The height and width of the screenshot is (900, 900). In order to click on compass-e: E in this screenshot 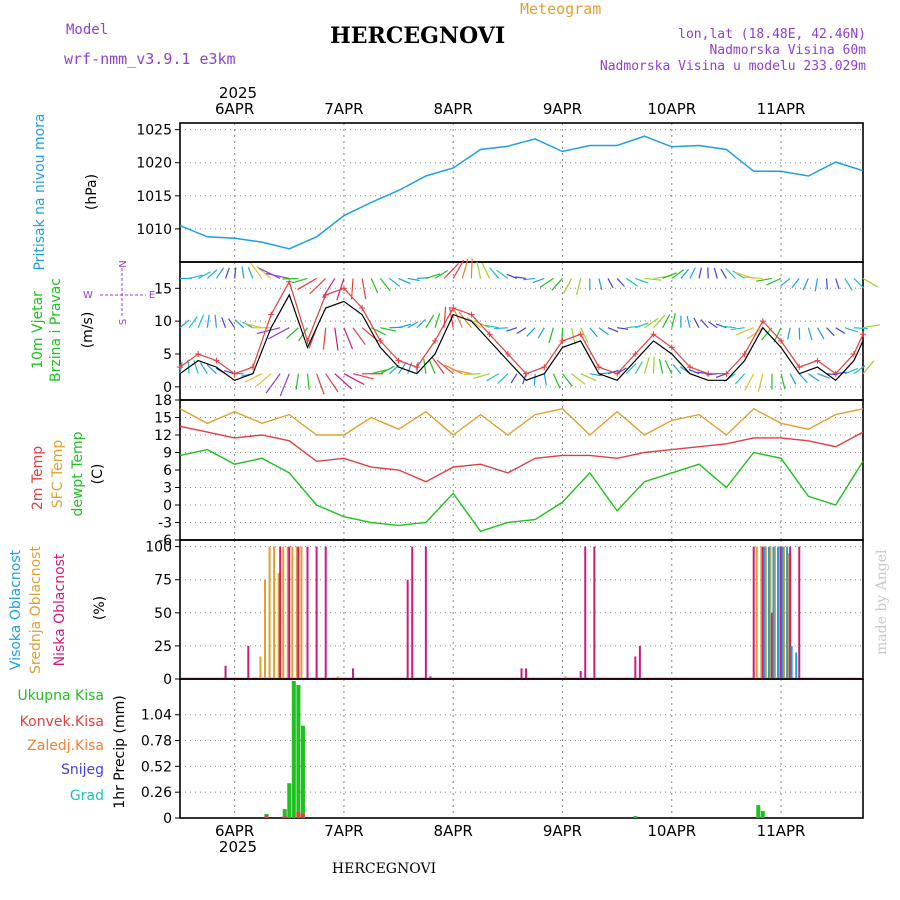, I will do `click(152, 295)`.